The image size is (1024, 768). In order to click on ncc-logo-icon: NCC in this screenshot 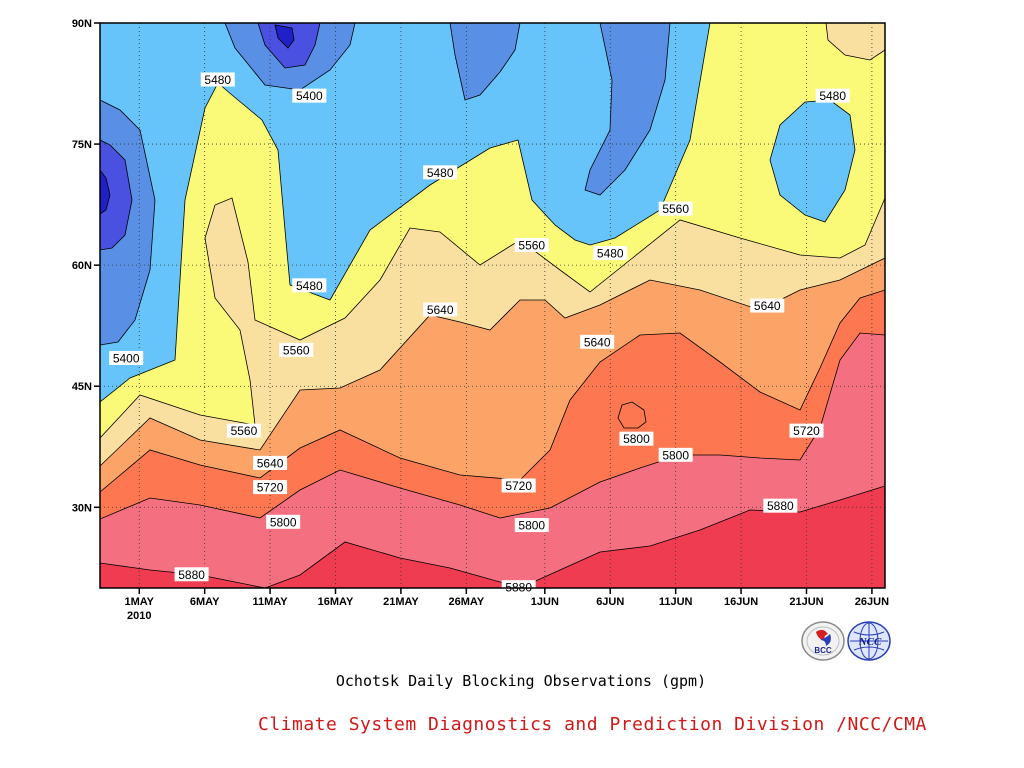, I will do `click(869, 641)`.